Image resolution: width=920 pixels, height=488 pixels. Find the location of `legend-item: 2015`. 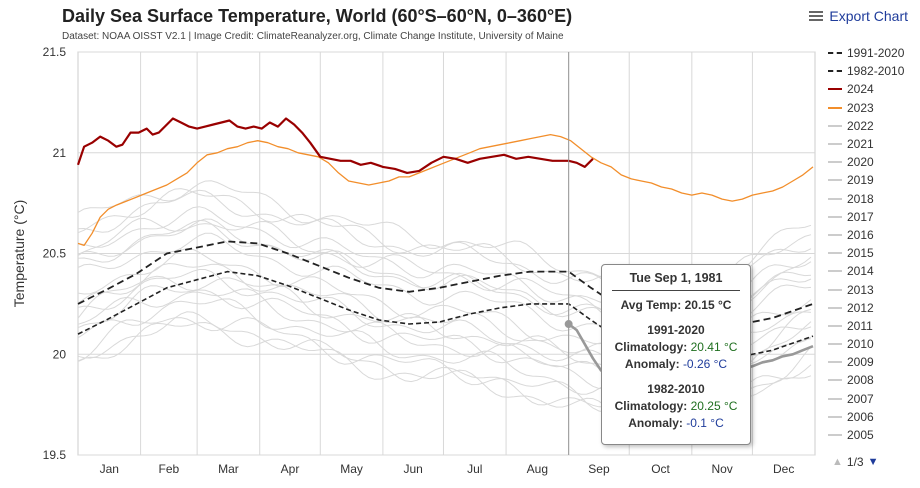

legend-item: 2015 is located at coordinates (874, 253).